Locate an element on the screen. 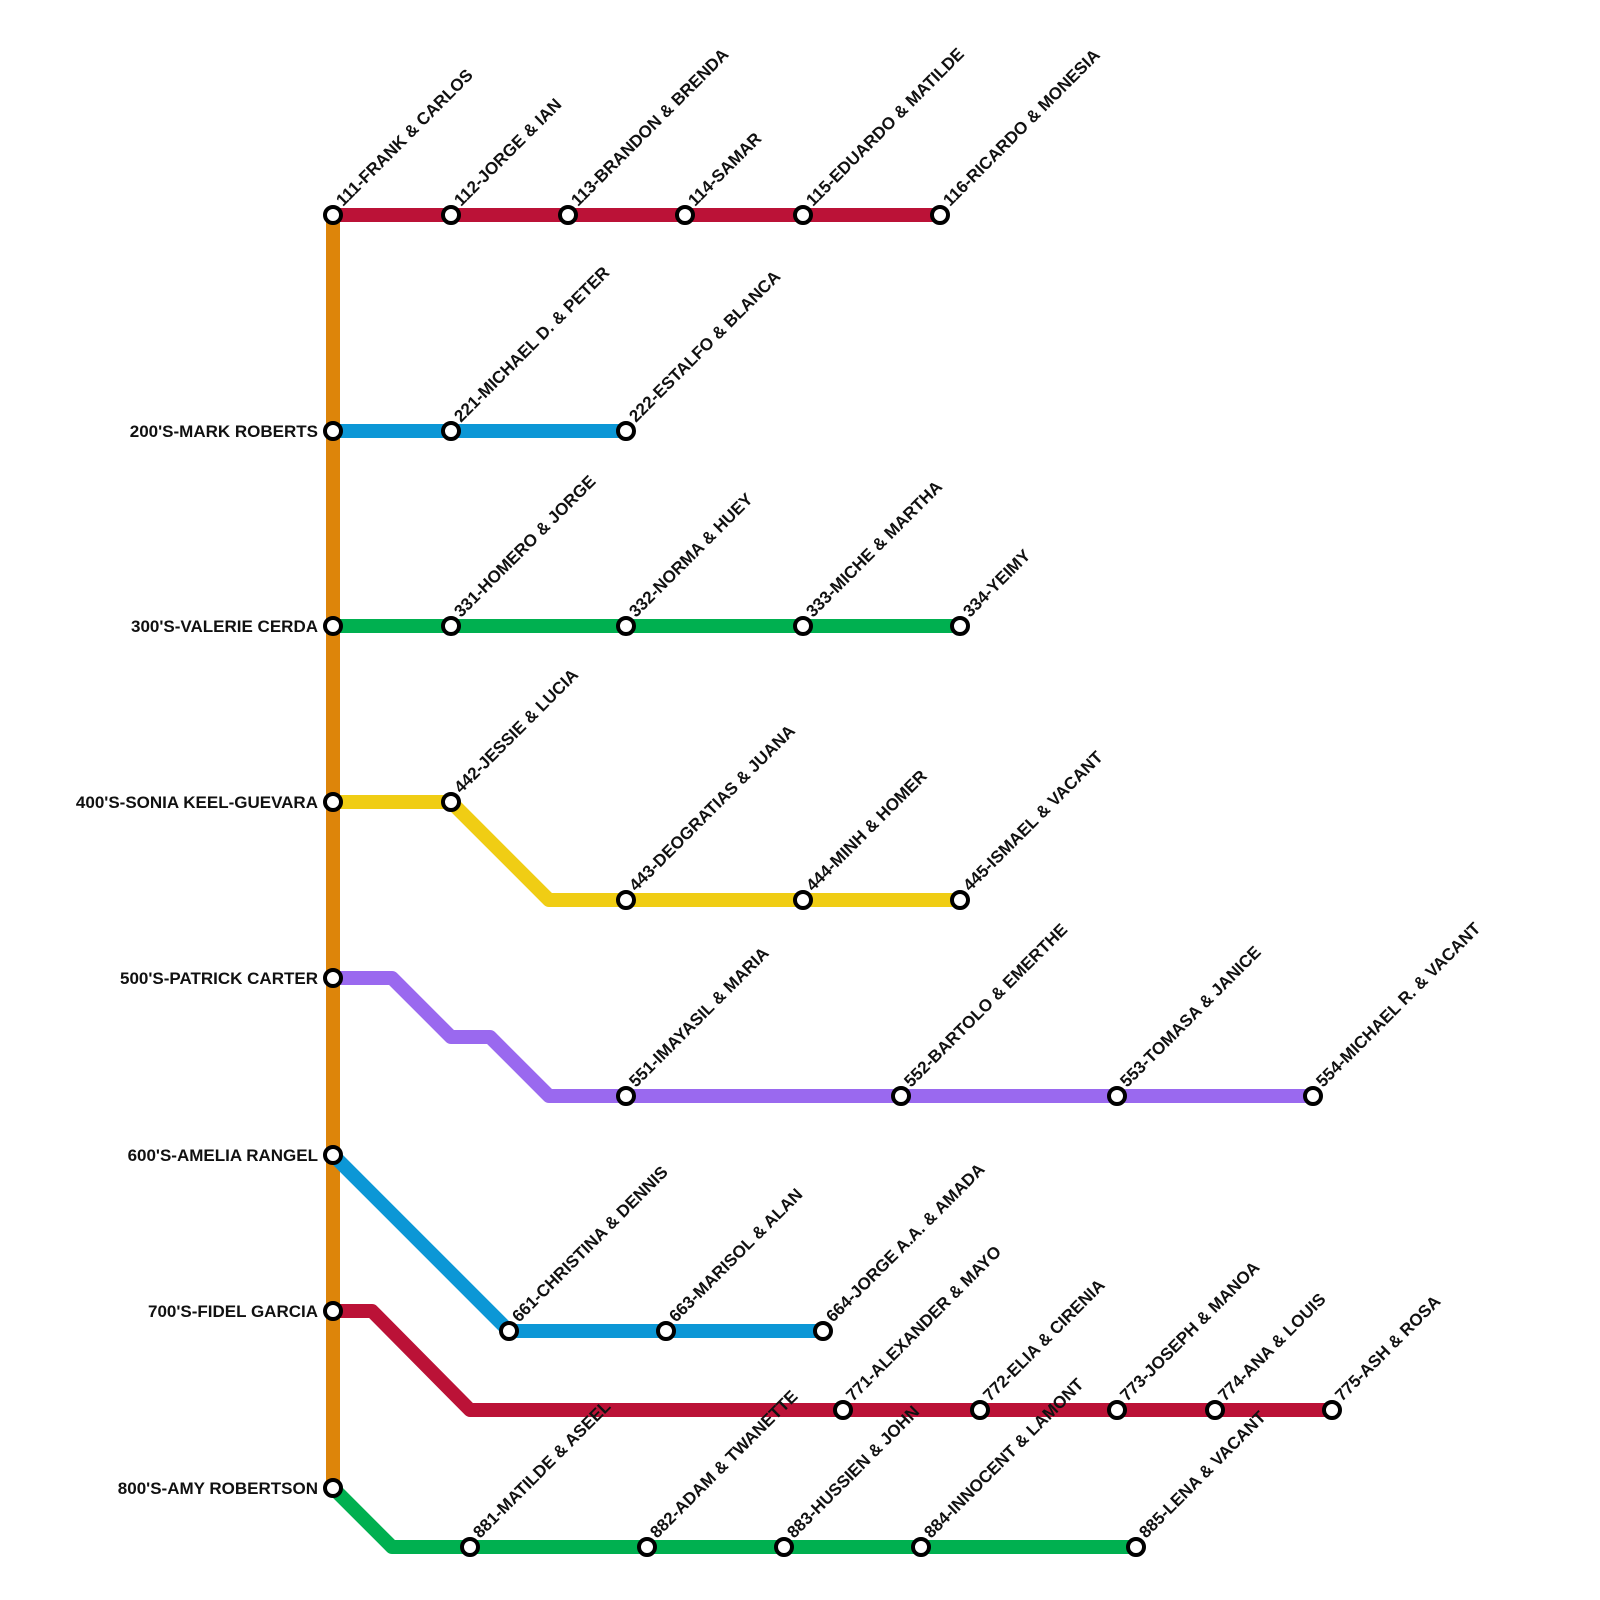 This screenshot has height=1600, width=1600. station-label: 331-HOMERO & JORGE is located at coordinates (524, 546).